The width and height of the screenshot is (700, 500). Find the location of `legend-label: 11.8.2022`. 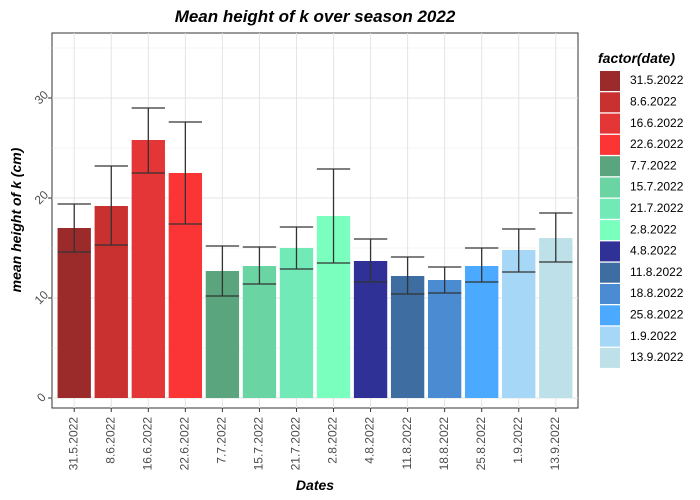

legend-label: 11.8.2022 is located at coordinates (656, 272).